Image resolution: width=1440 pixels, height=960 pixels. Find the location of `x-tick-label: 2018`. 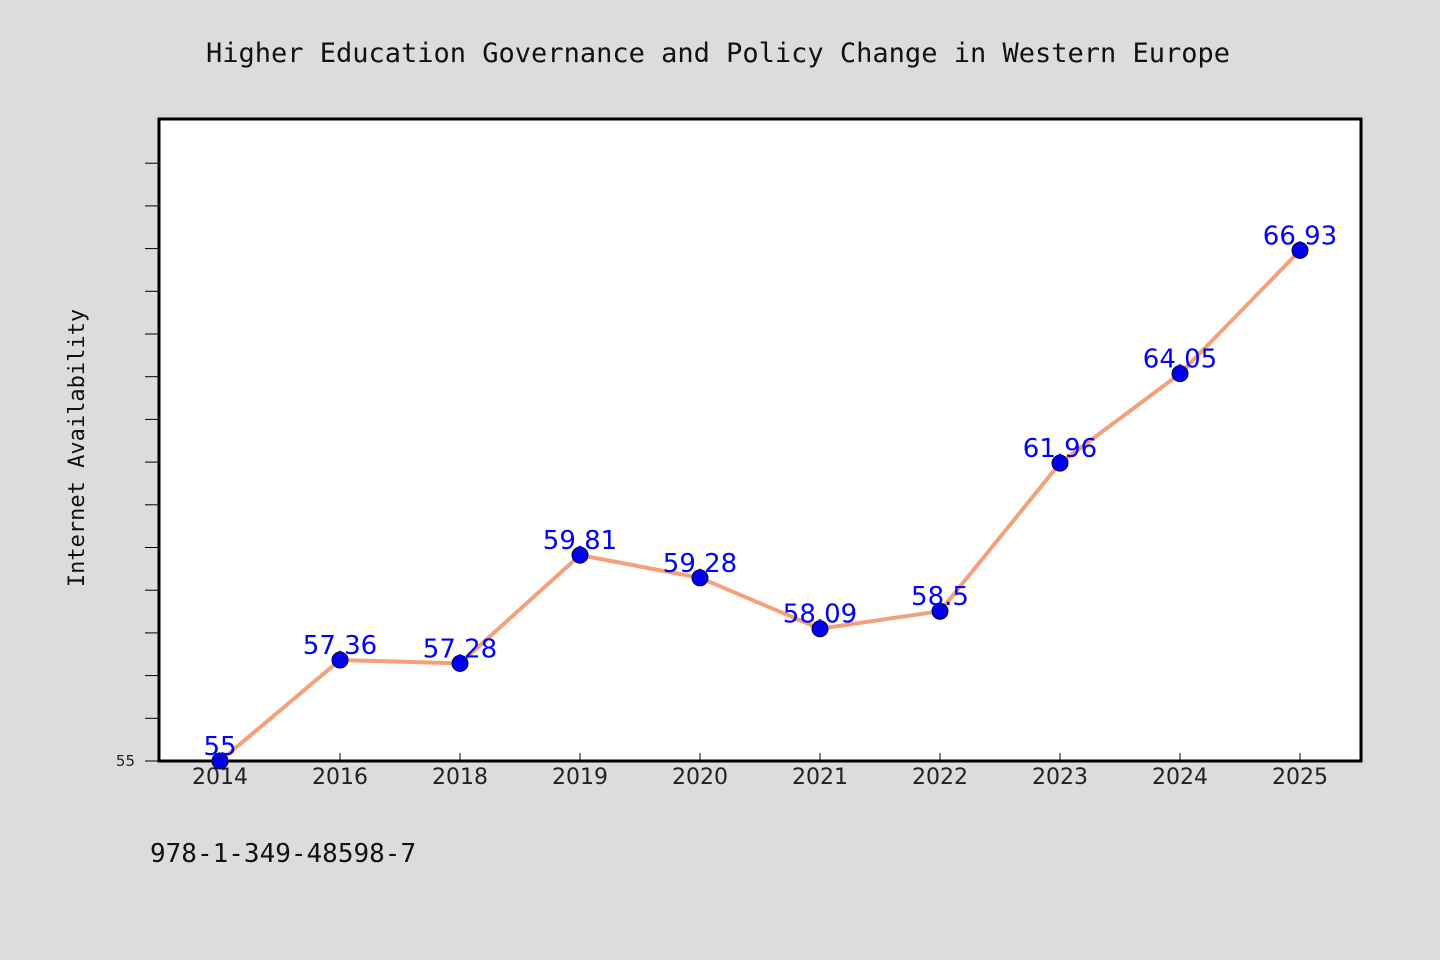

x-tick-label: 2018 is located at coordinates (460, 777).